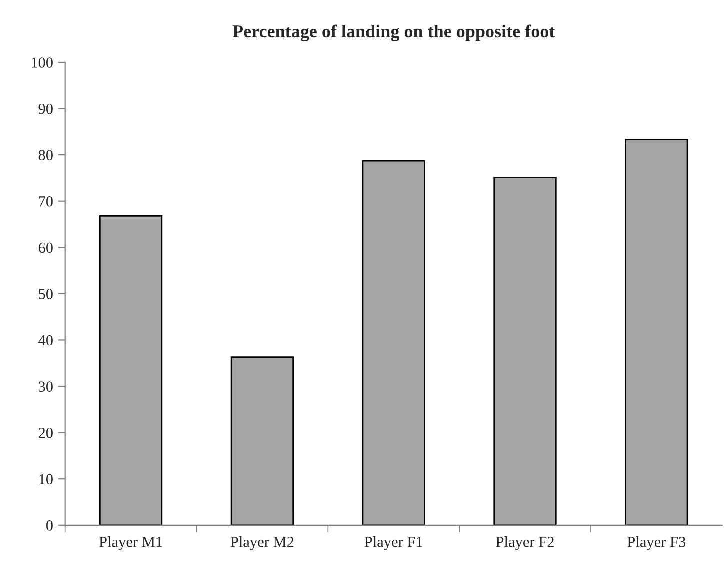 The height and width of the screenshot is (568, 726). What do you see at coordinates (262, 543) in the screenshot?
I see `x-tick-label: Player M2` at bounding box center [262, 543].